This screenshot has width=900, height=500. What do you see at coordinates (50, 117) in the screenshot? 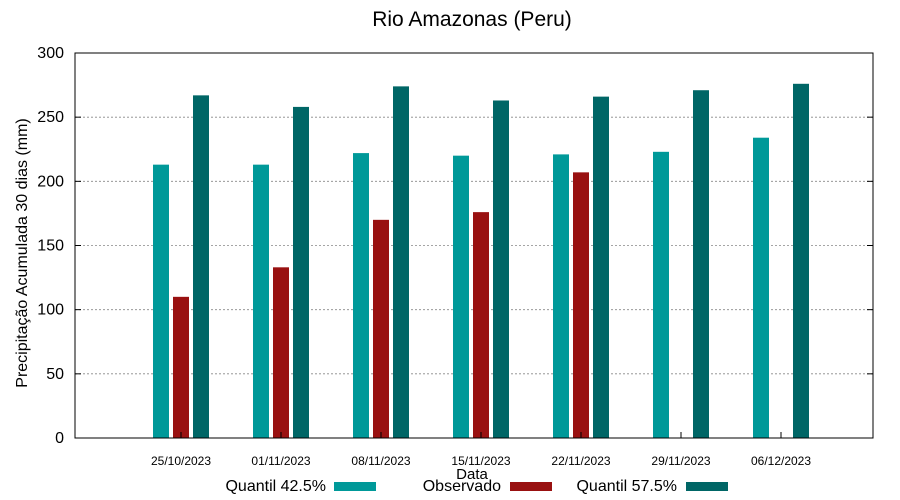
I see `y-tick-label: 250` at bounding box center [50, 117].